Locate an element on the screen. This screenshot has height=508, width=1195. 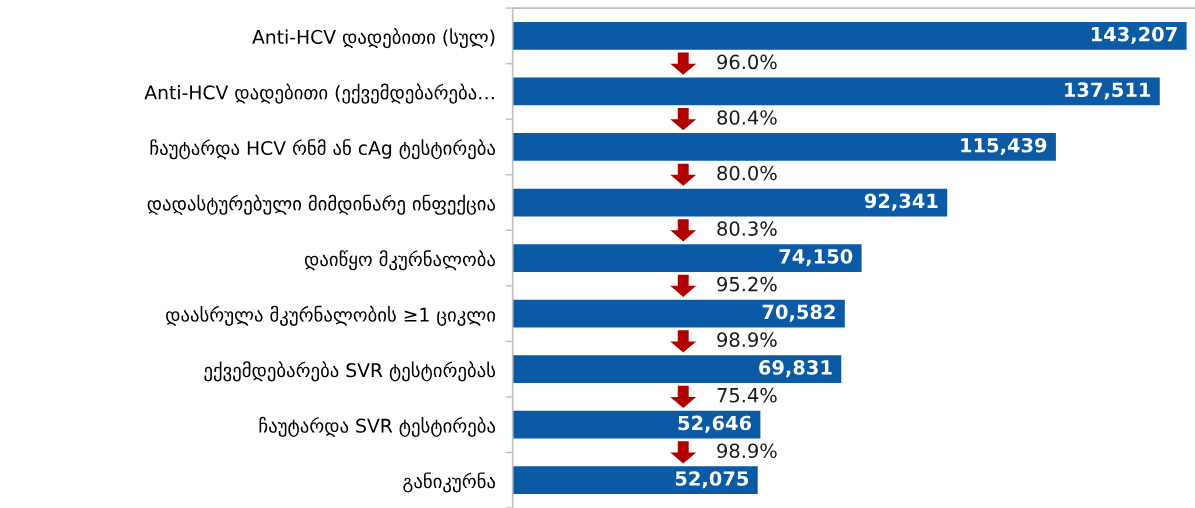
annotation: 95.2% is located at coordinates (747, 284).